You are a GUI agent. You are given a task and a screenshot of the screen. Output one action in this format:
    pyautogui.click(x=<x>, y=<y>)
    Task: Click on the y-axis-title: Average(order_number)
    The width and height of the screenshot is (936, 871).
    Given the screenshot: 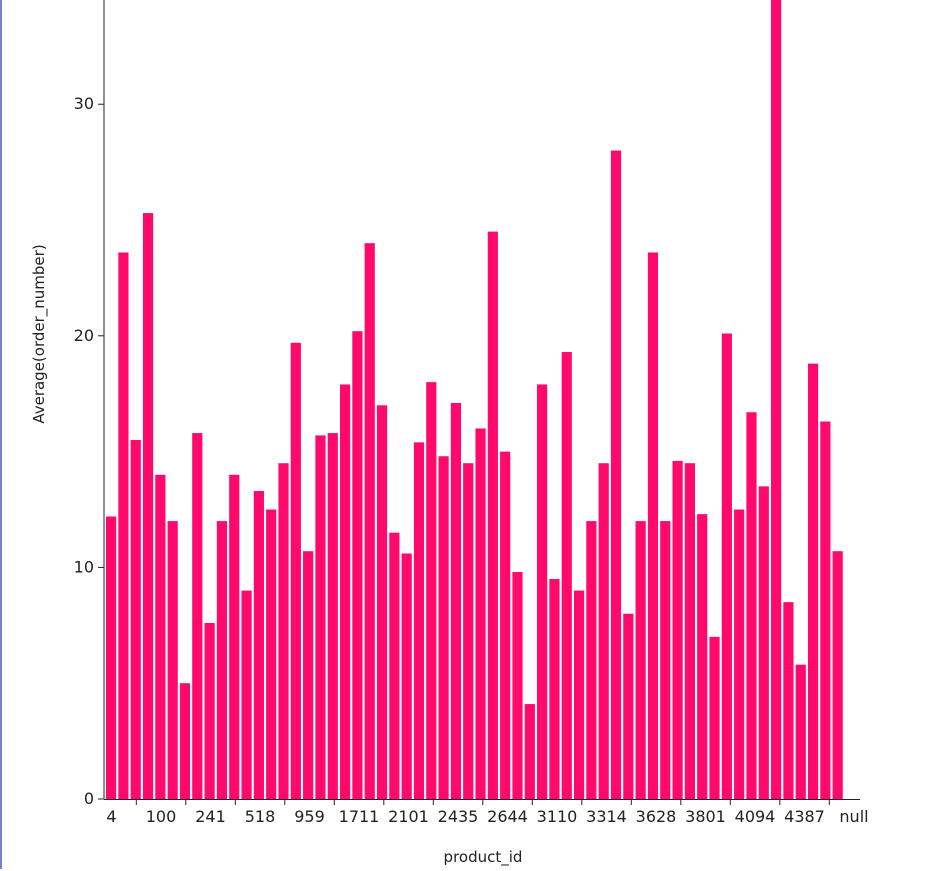 What is the action you would take?
    pyautogui.click(x=39, y=333)
    